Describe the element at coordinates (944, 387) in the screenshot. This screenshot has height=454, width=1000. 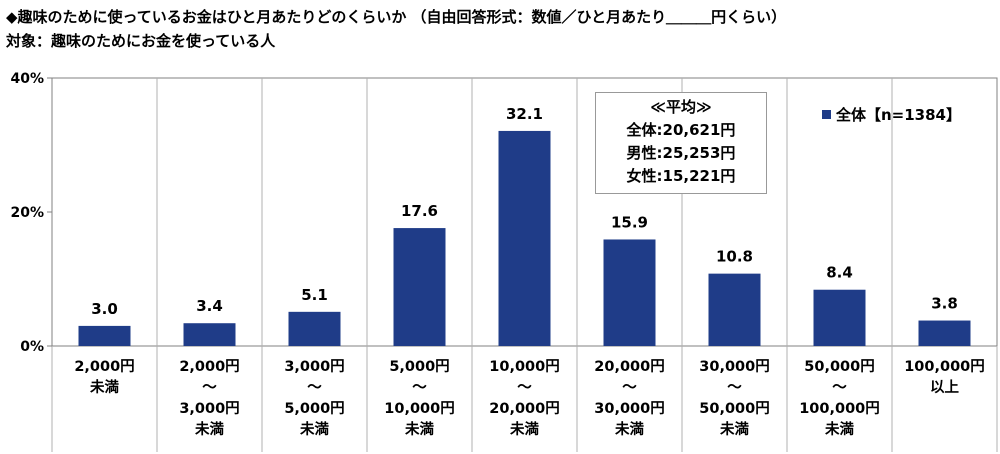
I see `x-tick-label: 以上` at that location.